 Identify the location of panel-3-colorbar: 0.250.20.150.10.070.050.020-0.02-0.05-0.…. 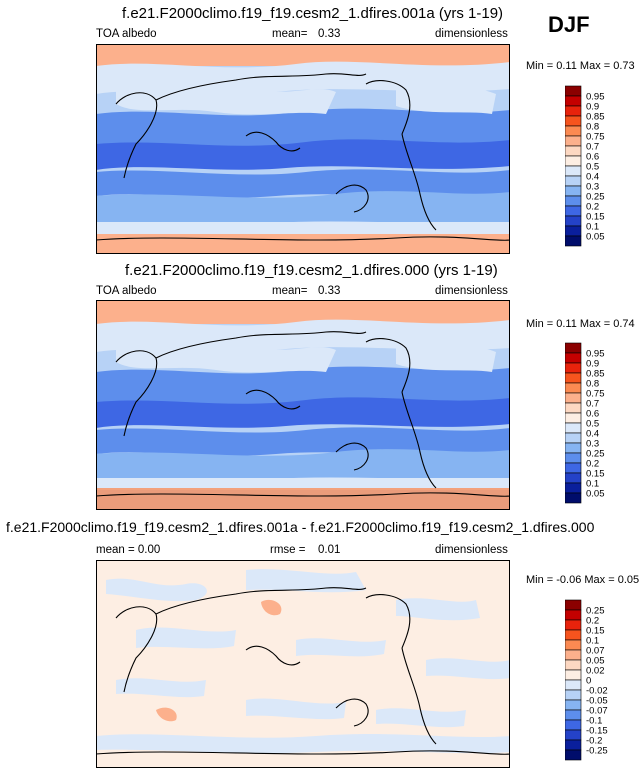
(586, 680).